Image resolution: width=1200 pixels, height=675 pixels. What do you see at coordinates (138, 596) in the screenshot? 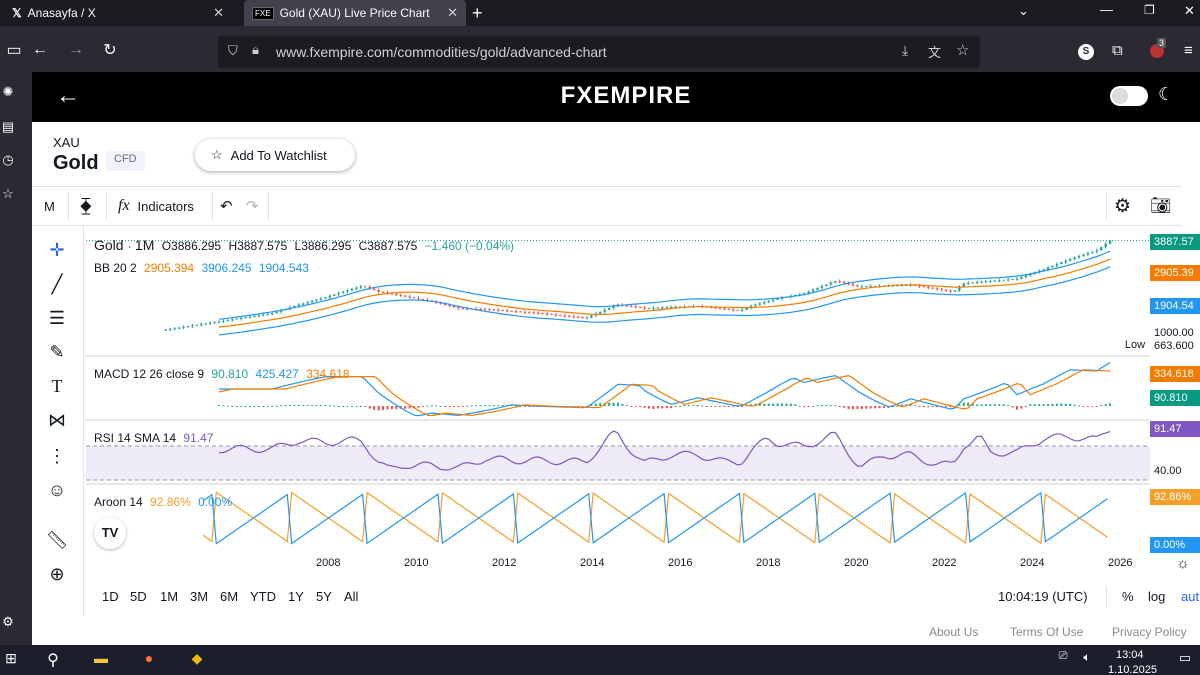
I see `range-5d: 5D` at bounding box center [138, 596].